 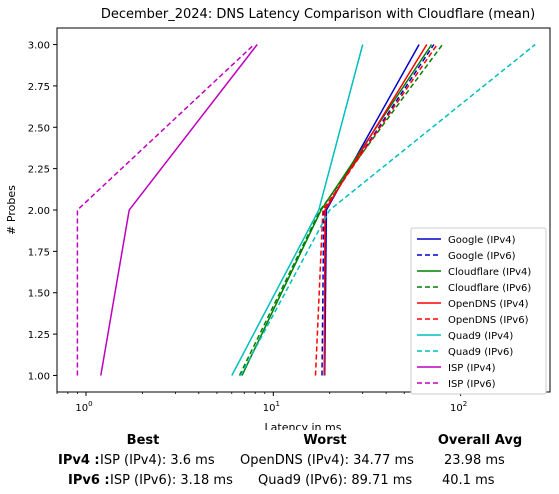 I want to click on best-header: Best, so click(x=143, y=440).